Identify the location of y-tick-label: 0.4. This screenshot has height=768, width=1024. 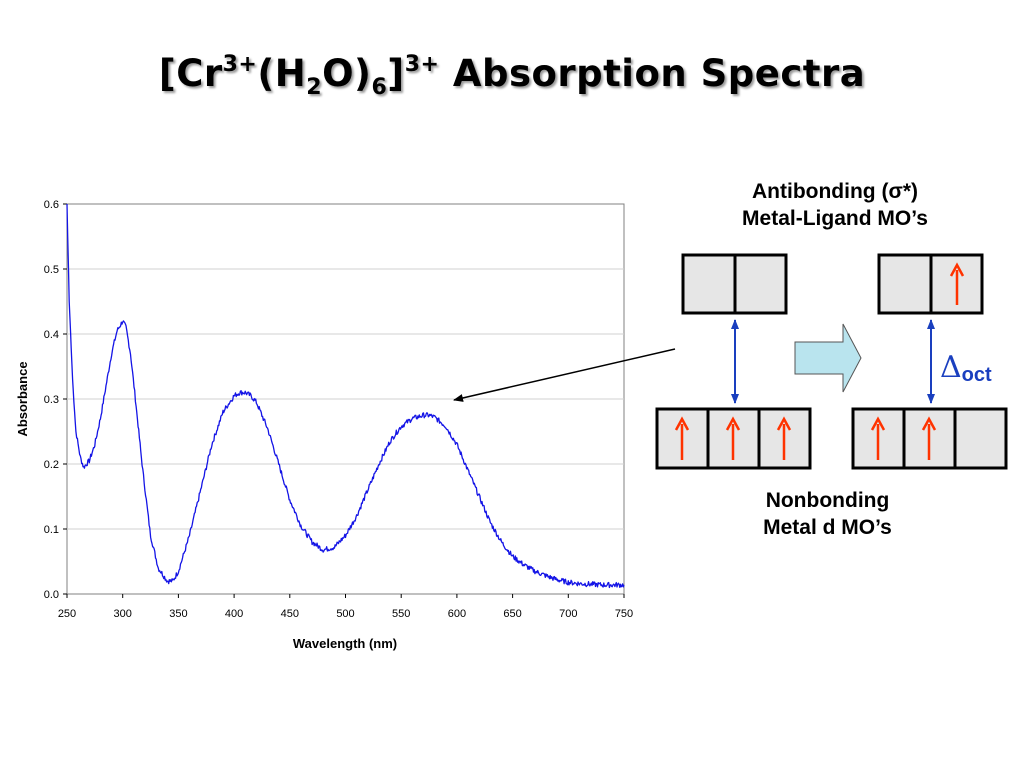
(51, 335).